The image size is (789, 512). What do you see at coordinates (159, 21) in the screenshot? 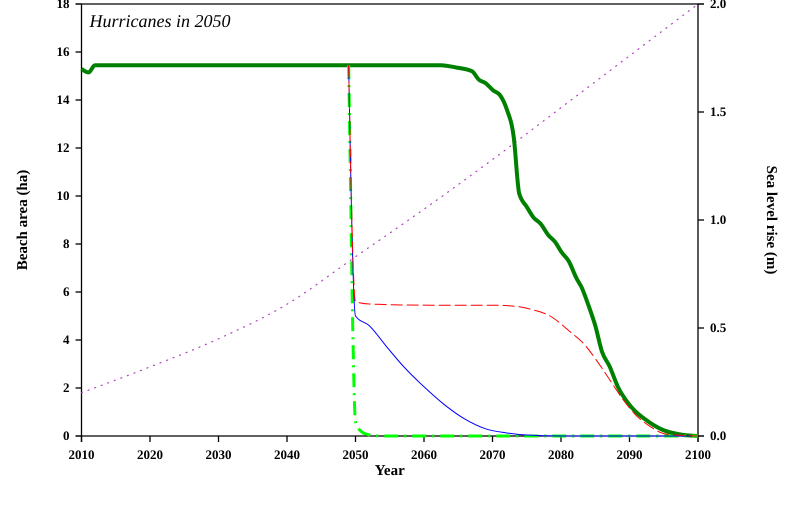
I see `chart-title: Hurricanes in 2050` at bounding box center [159, 21].